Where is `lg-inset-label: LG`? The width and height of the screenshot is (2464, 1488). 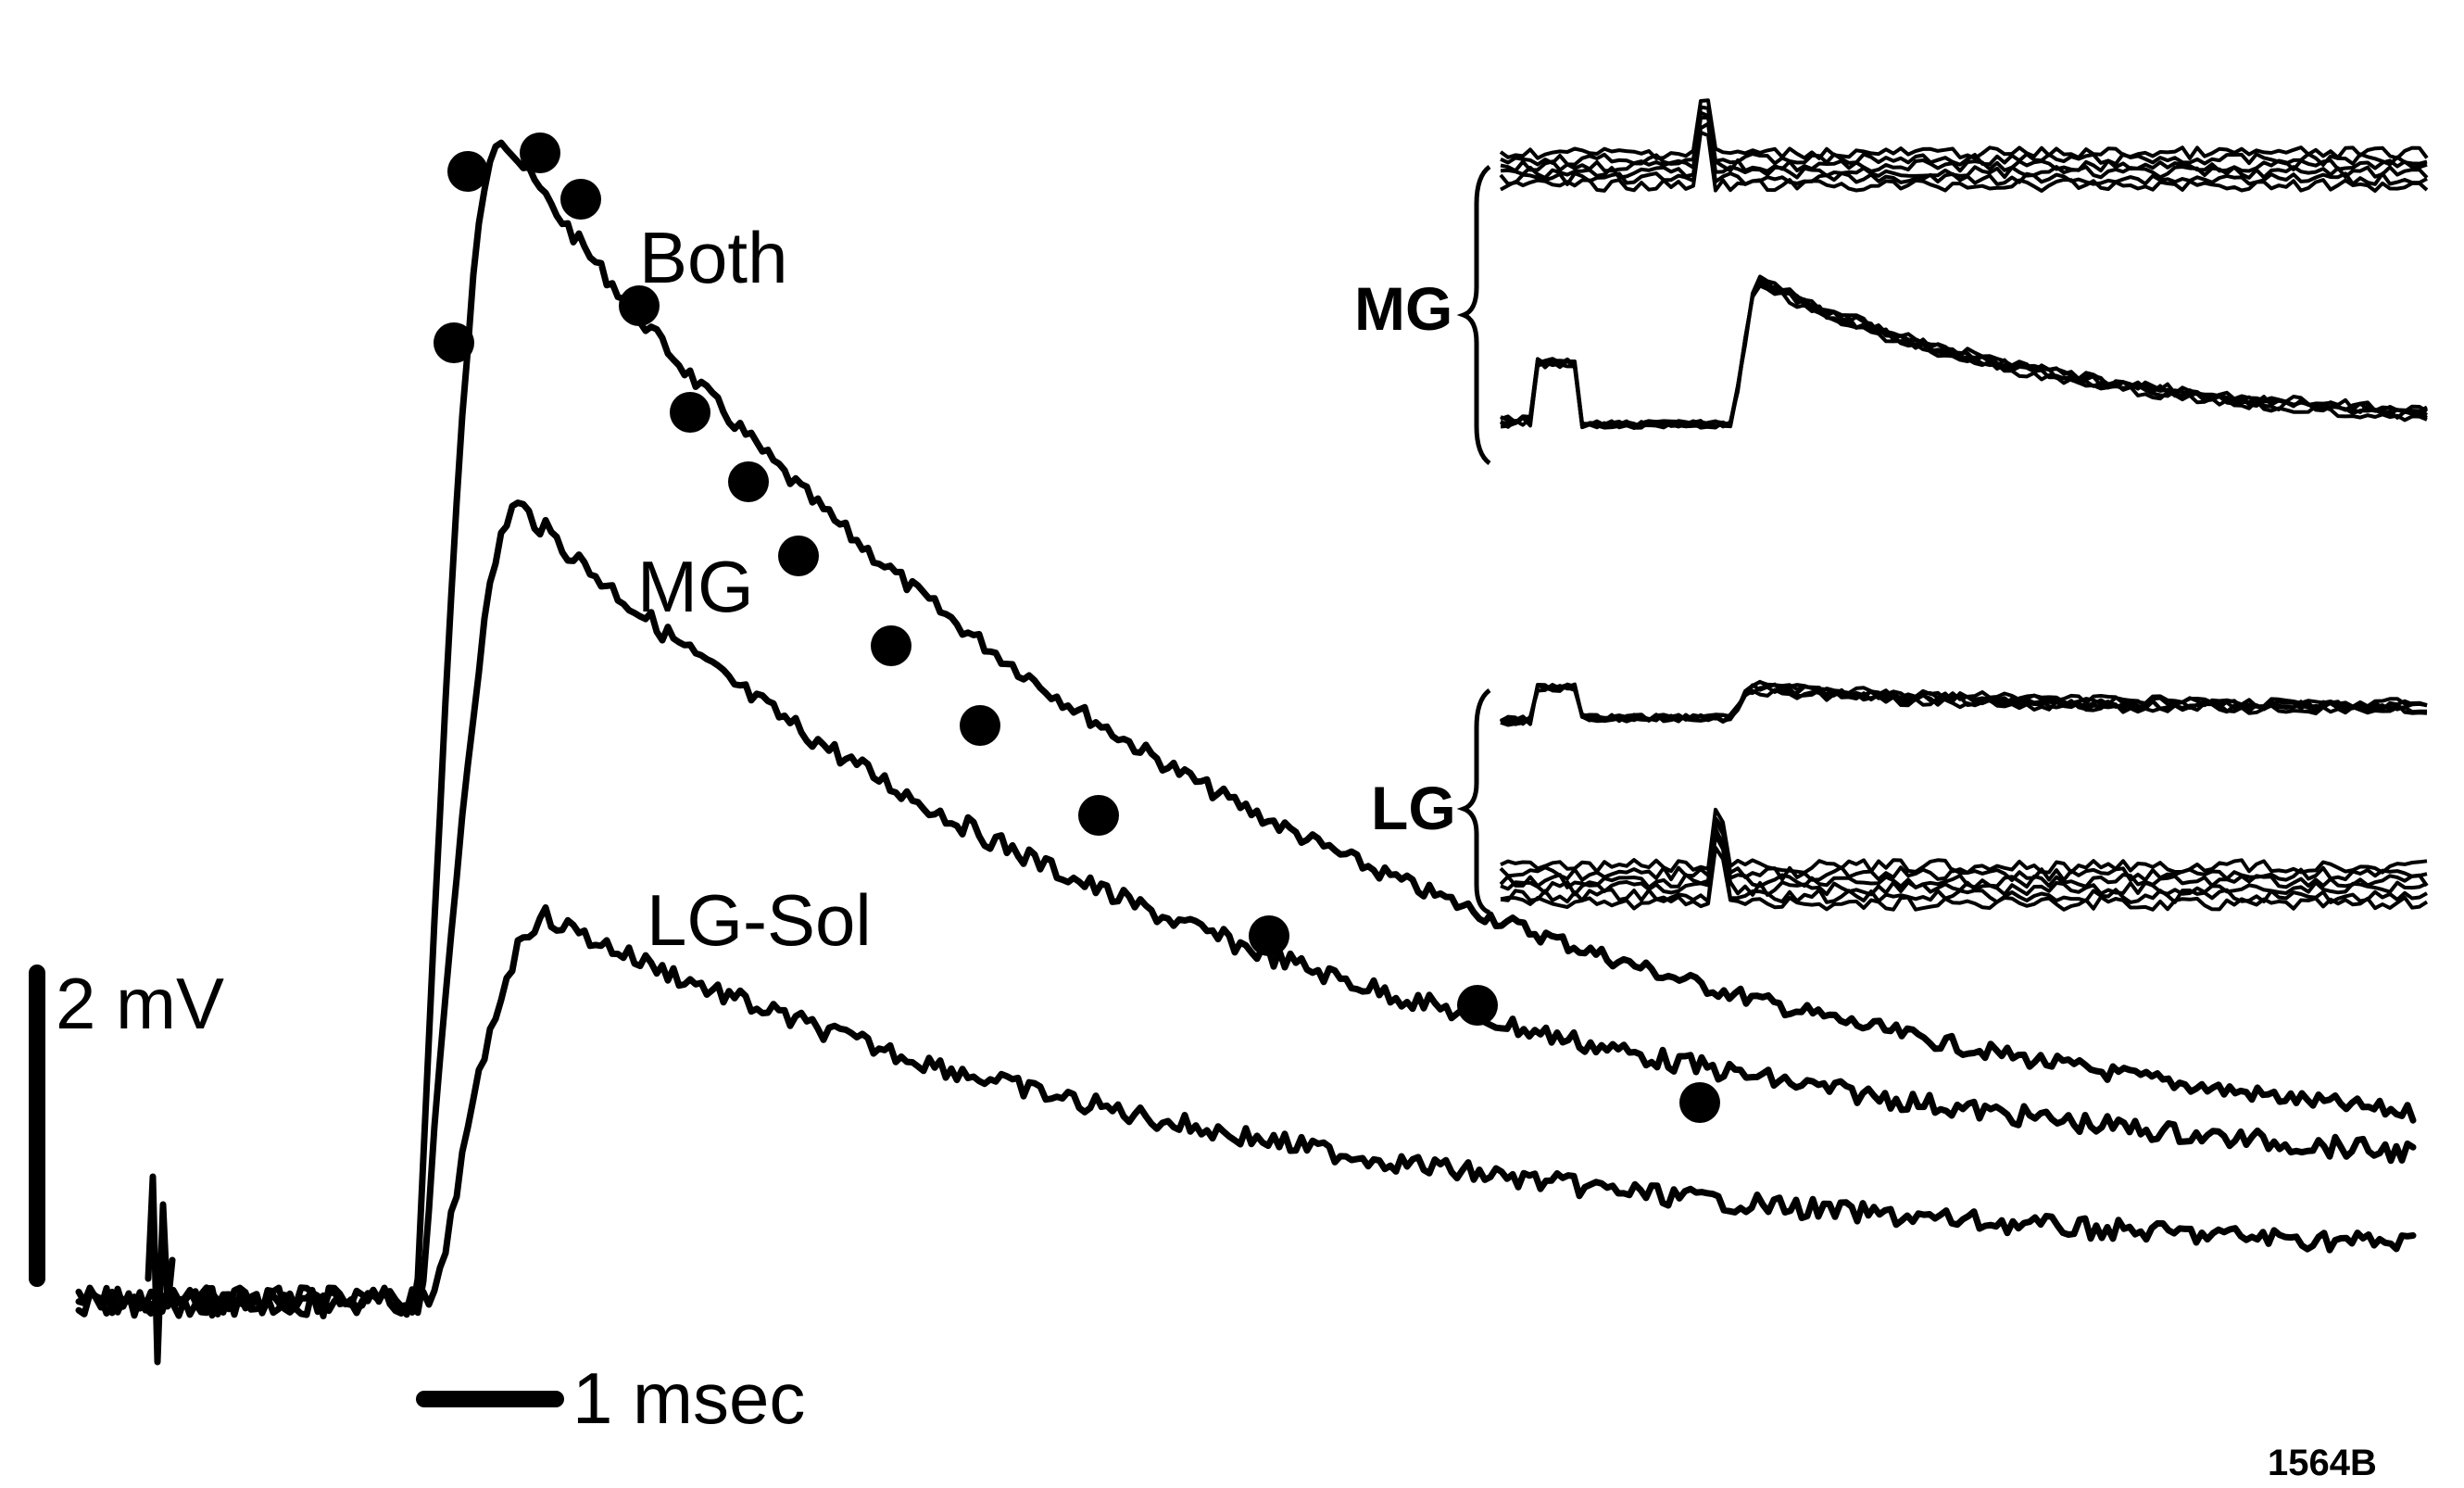
lg-inset-label: LG is located at coordinates (1413, 808).